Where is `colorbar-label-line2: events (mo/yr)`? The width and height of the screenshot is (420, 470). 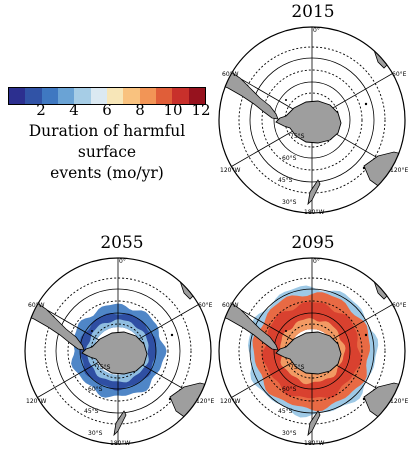 colorbar-label-line2: events (mo/yr) is located at coordinates (107, 173).